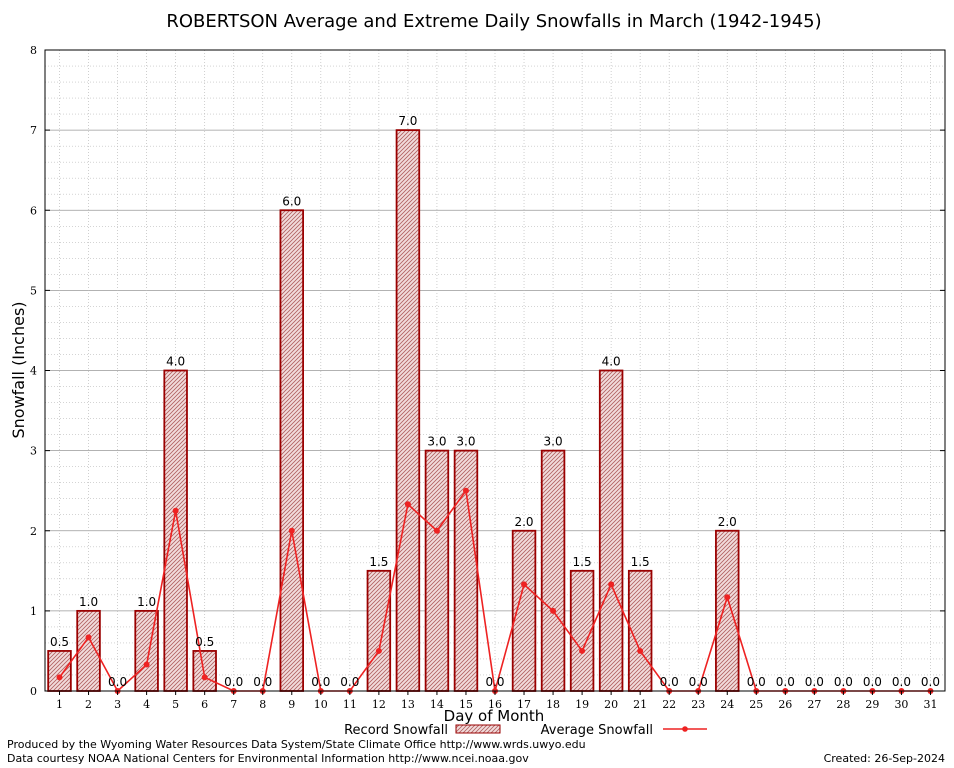 The width and height of the screenshot is (954, 768). What do you see at coordinates (785, 704) in the screenshot?
I see `x-tick-label: 26` at bounding box center [785, 704].